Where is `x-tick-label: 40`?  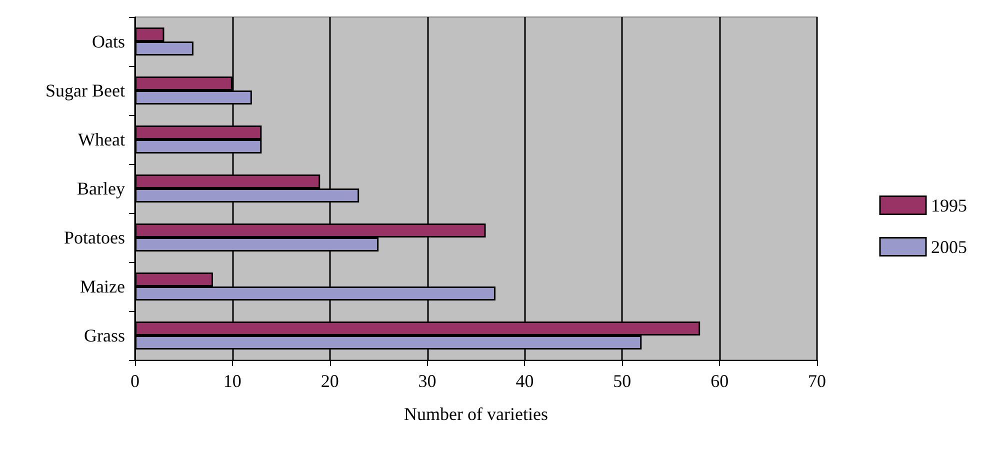
x-tick-label: 40 is located at coordinates (525, 381).